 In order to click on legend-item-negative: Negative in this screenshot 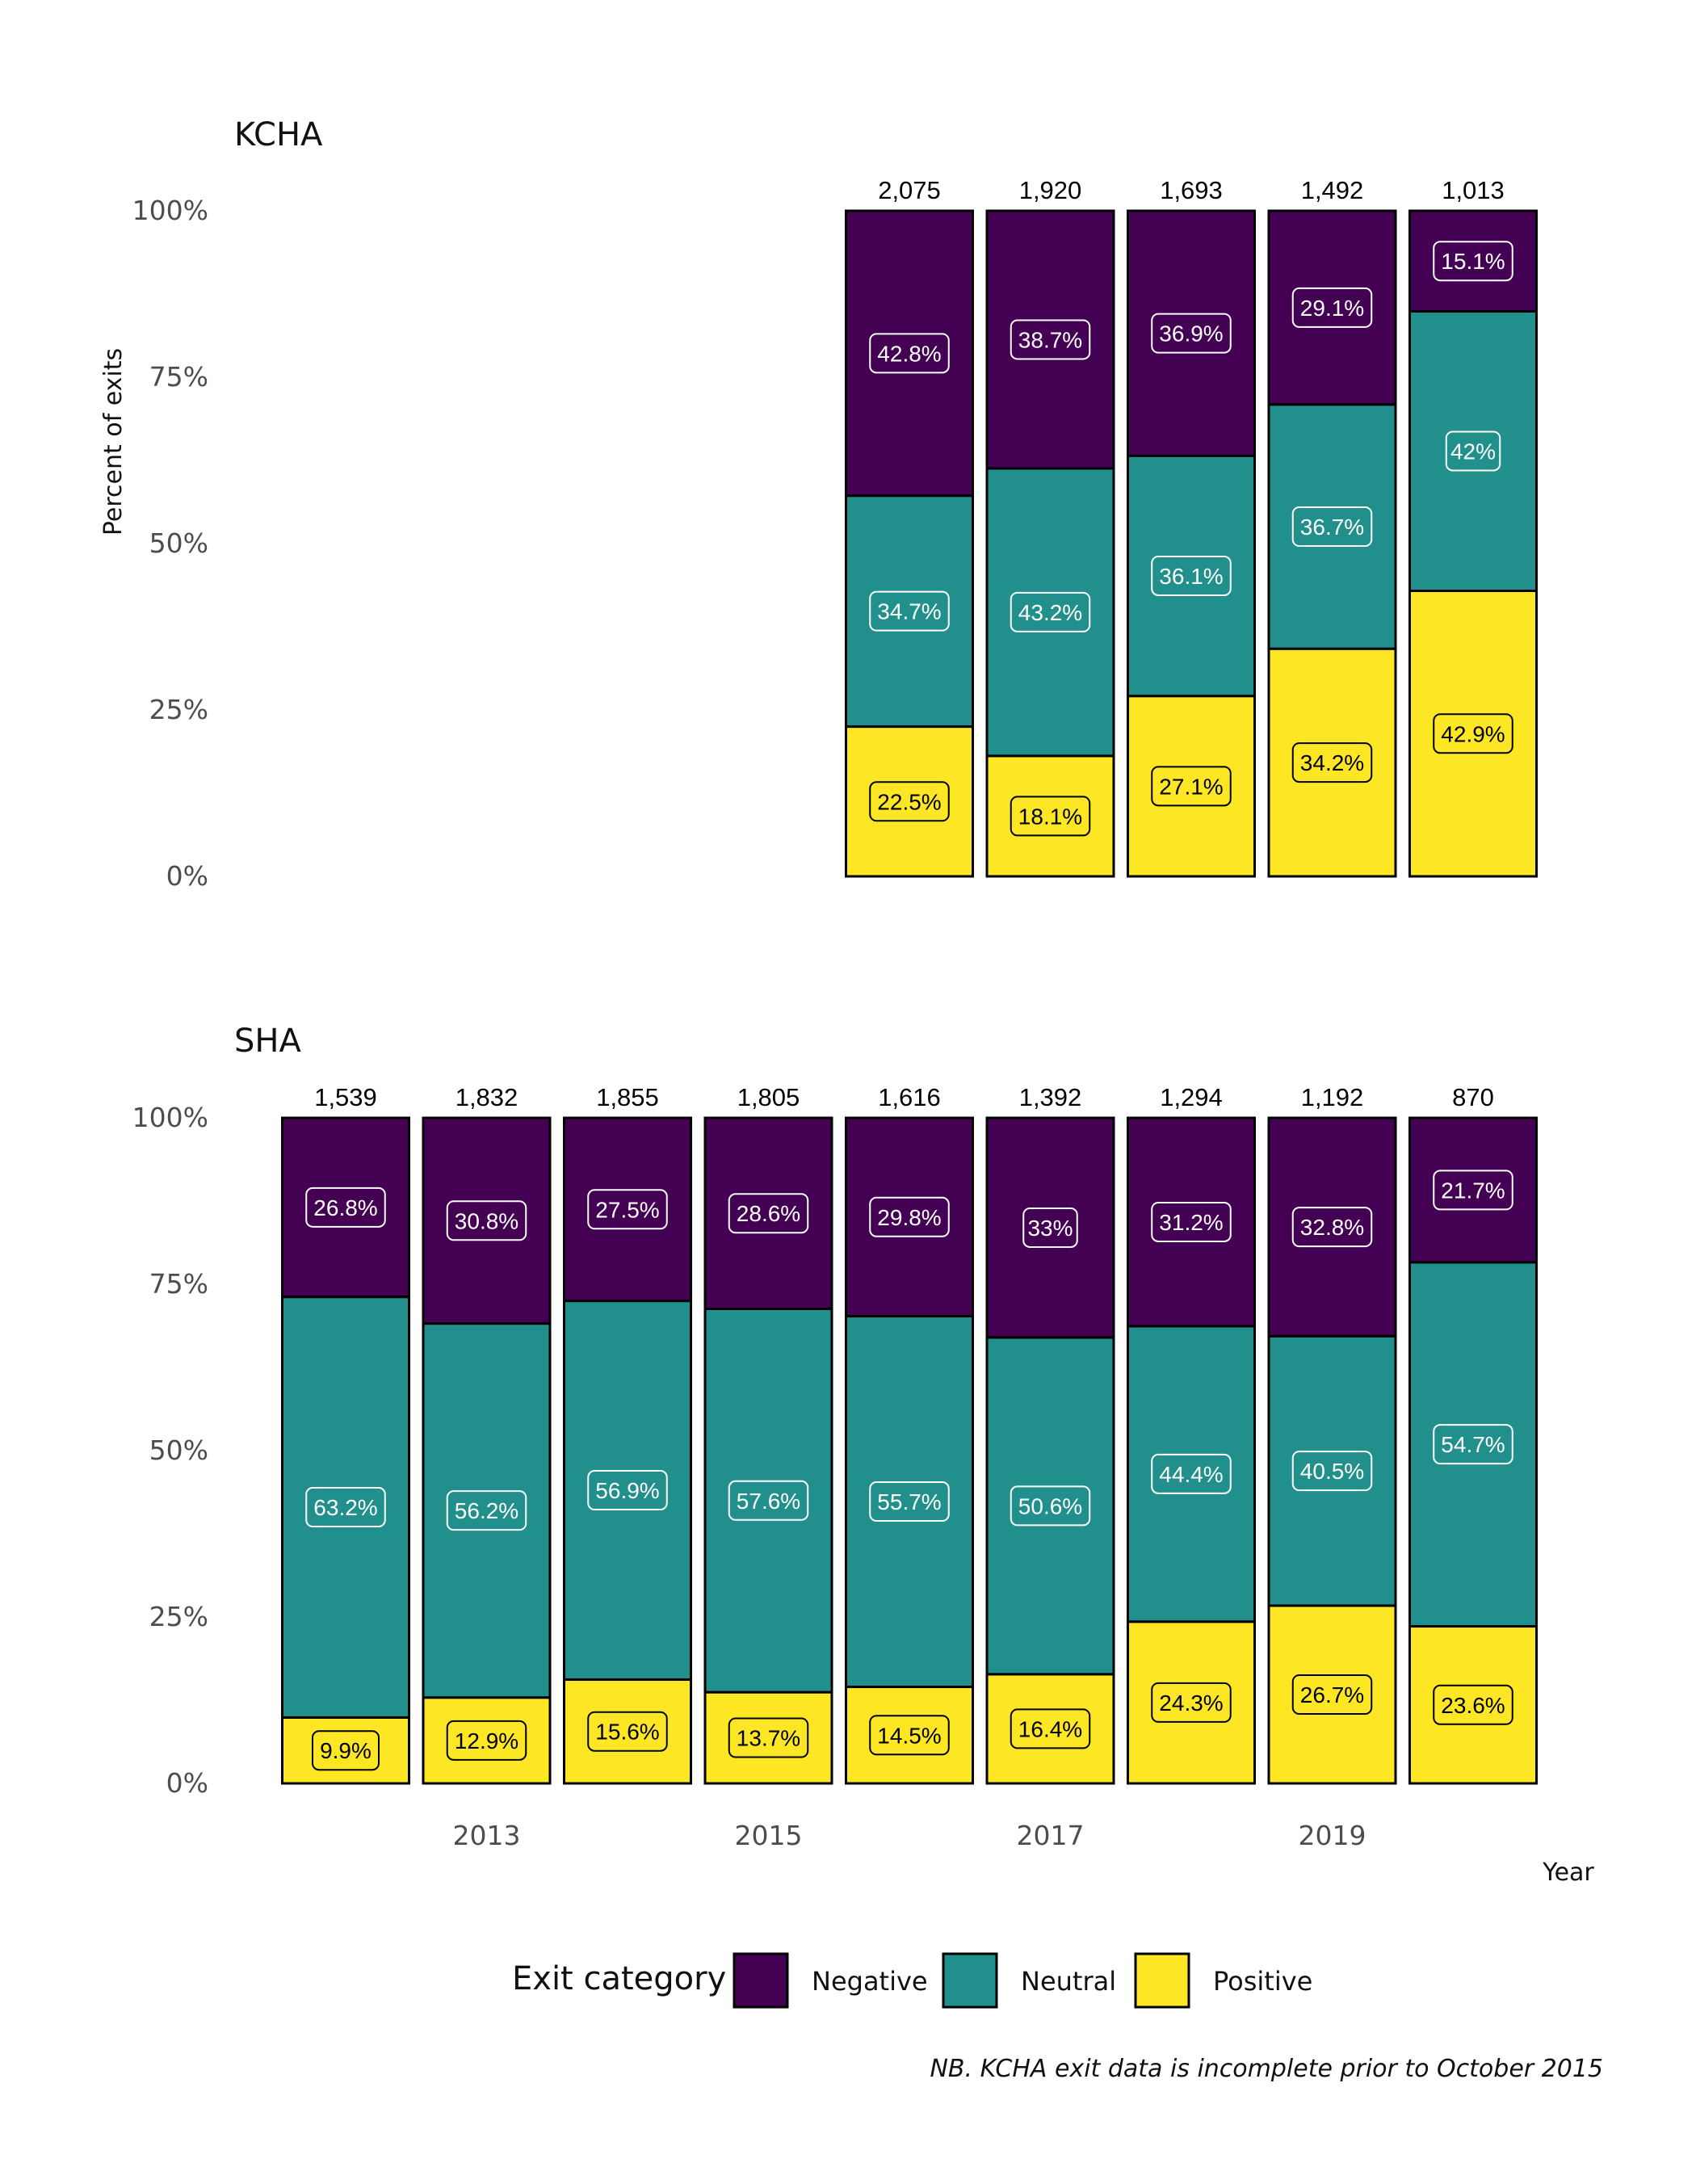, I will do `click(830, 1981)`.